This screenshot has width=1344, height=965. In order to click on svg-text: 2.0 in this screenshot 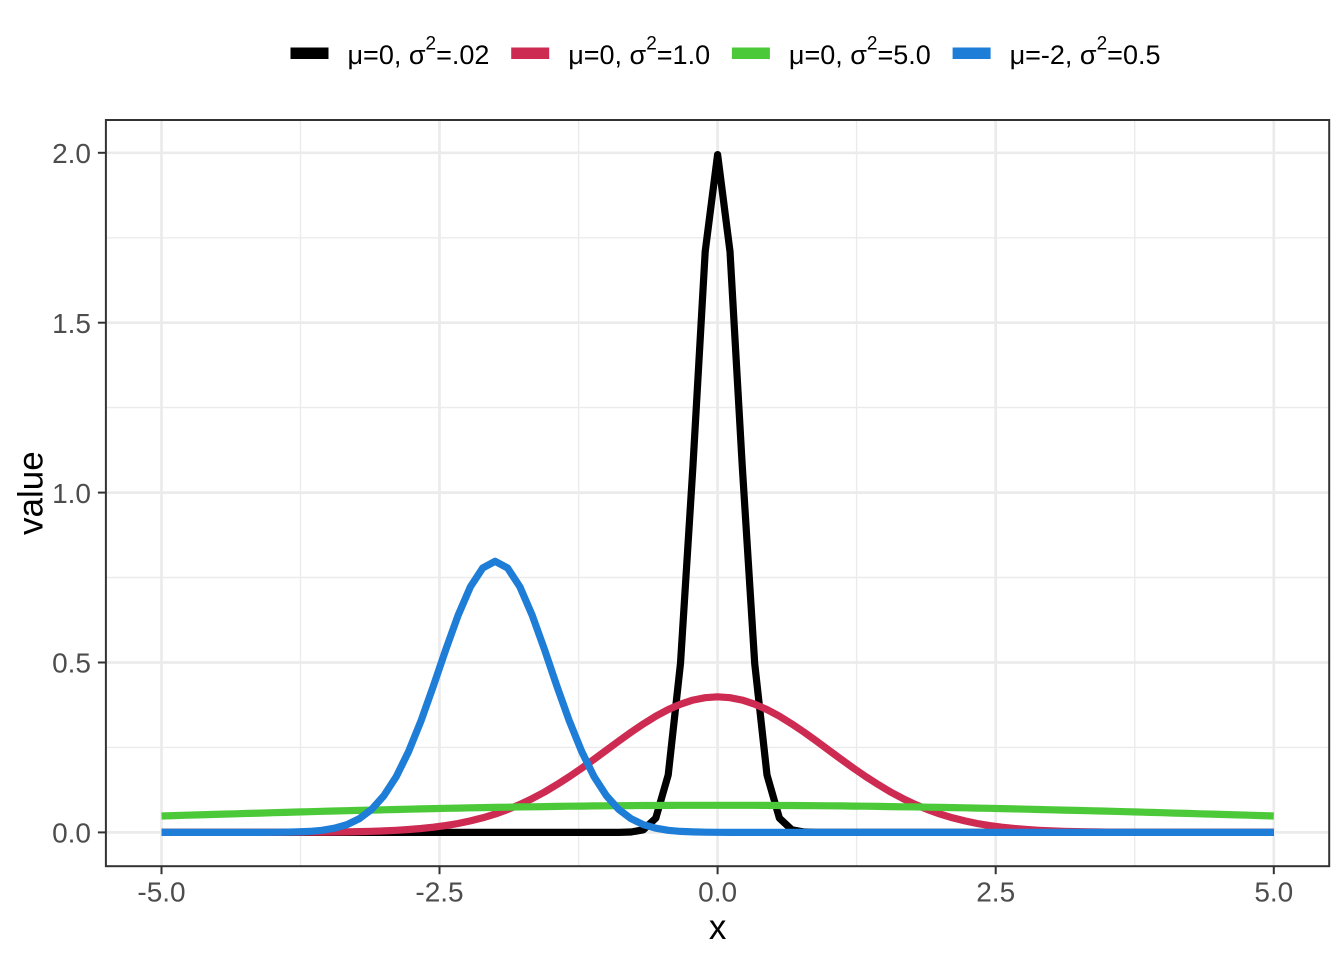, I will do `click(71, 153)`.